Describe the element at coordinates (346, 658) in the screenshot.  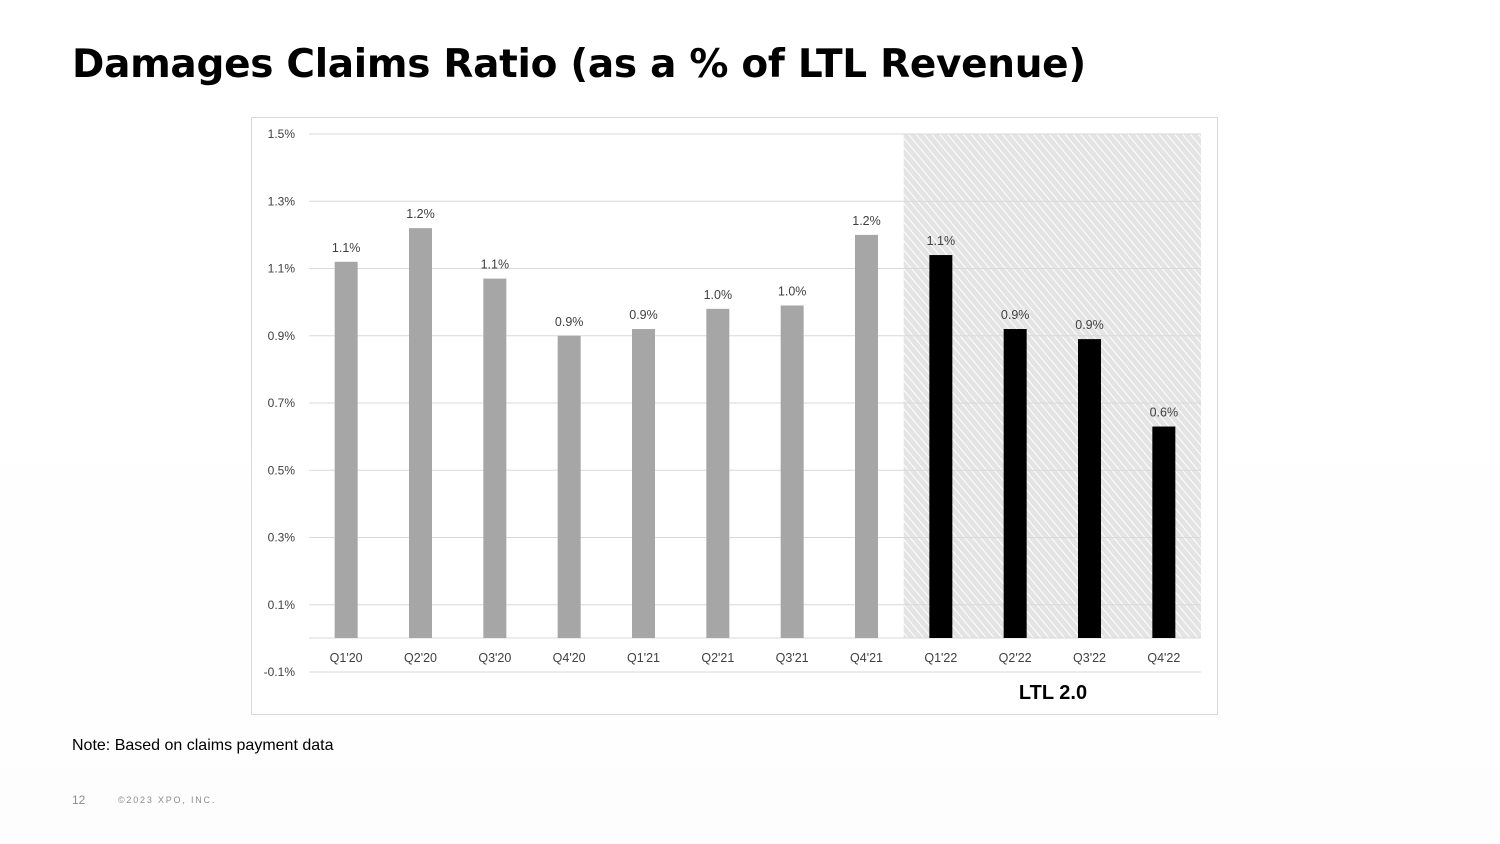
I see `x-tick-label: Q1'20` at that location.